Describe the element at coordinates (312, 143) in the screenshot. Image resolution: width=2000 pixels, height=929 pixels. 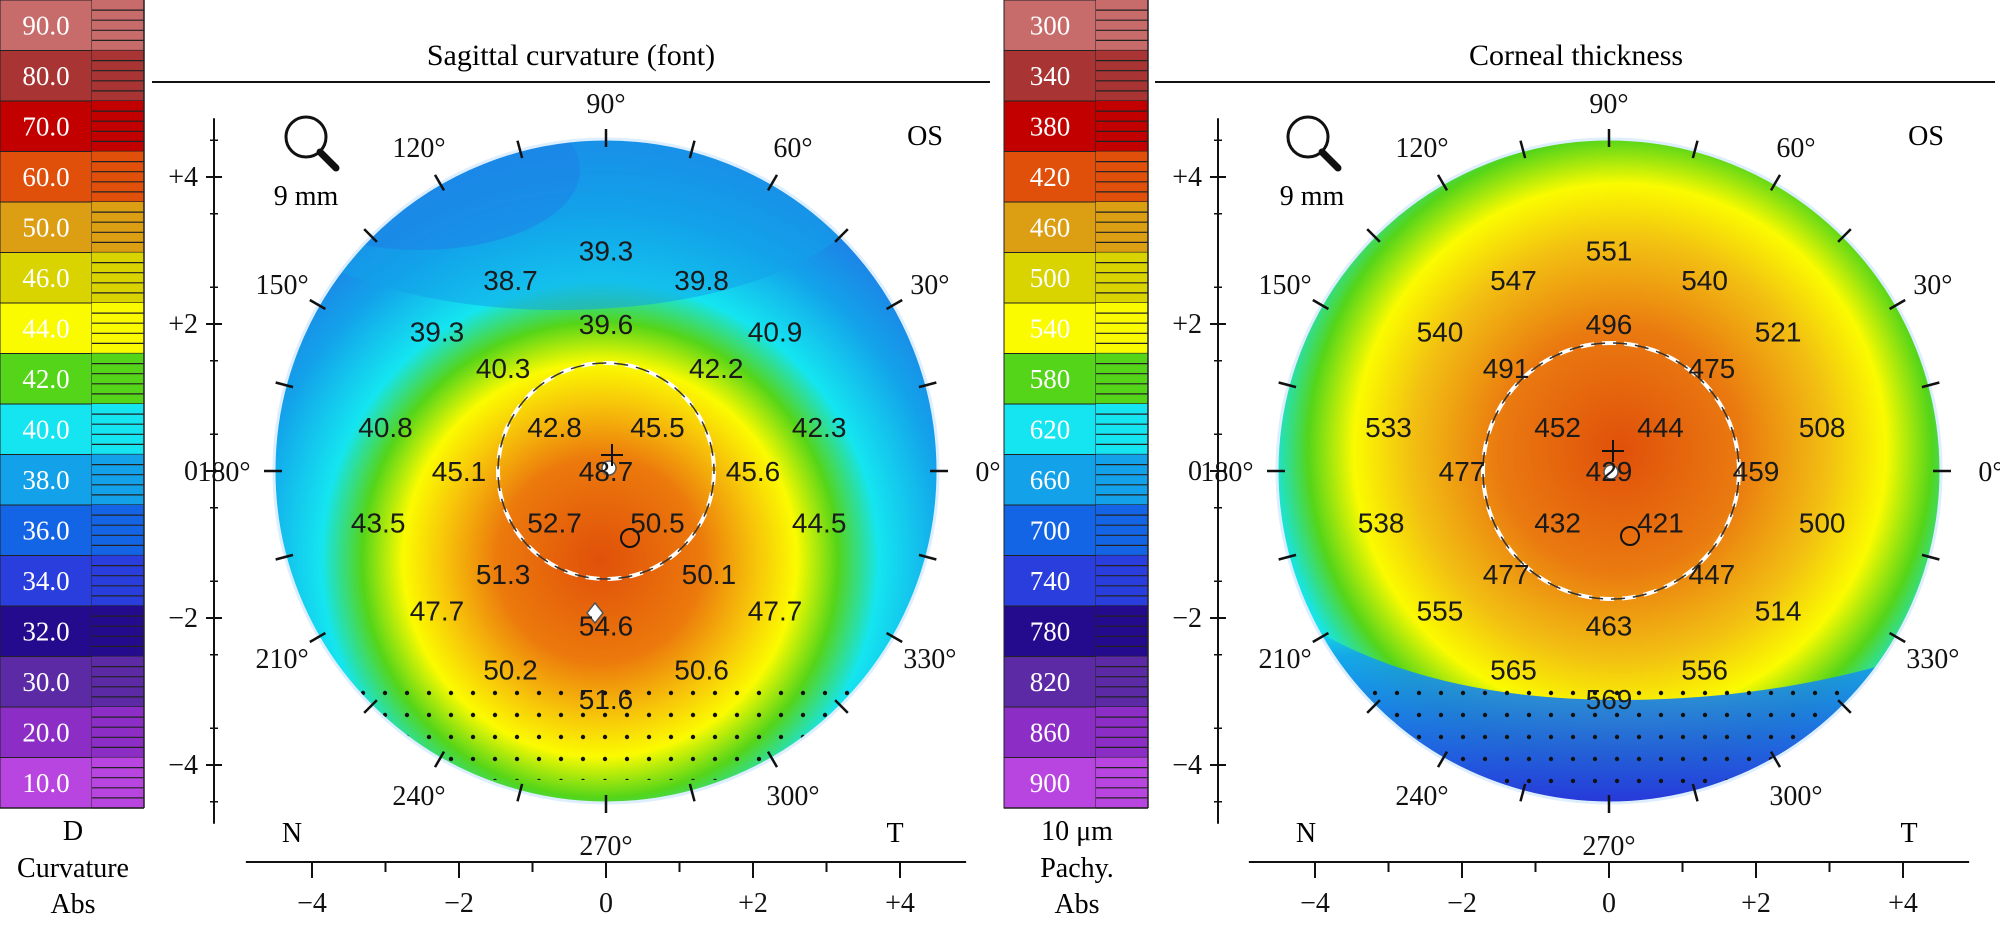
I see `curvature-magnifier-icon` at that location.